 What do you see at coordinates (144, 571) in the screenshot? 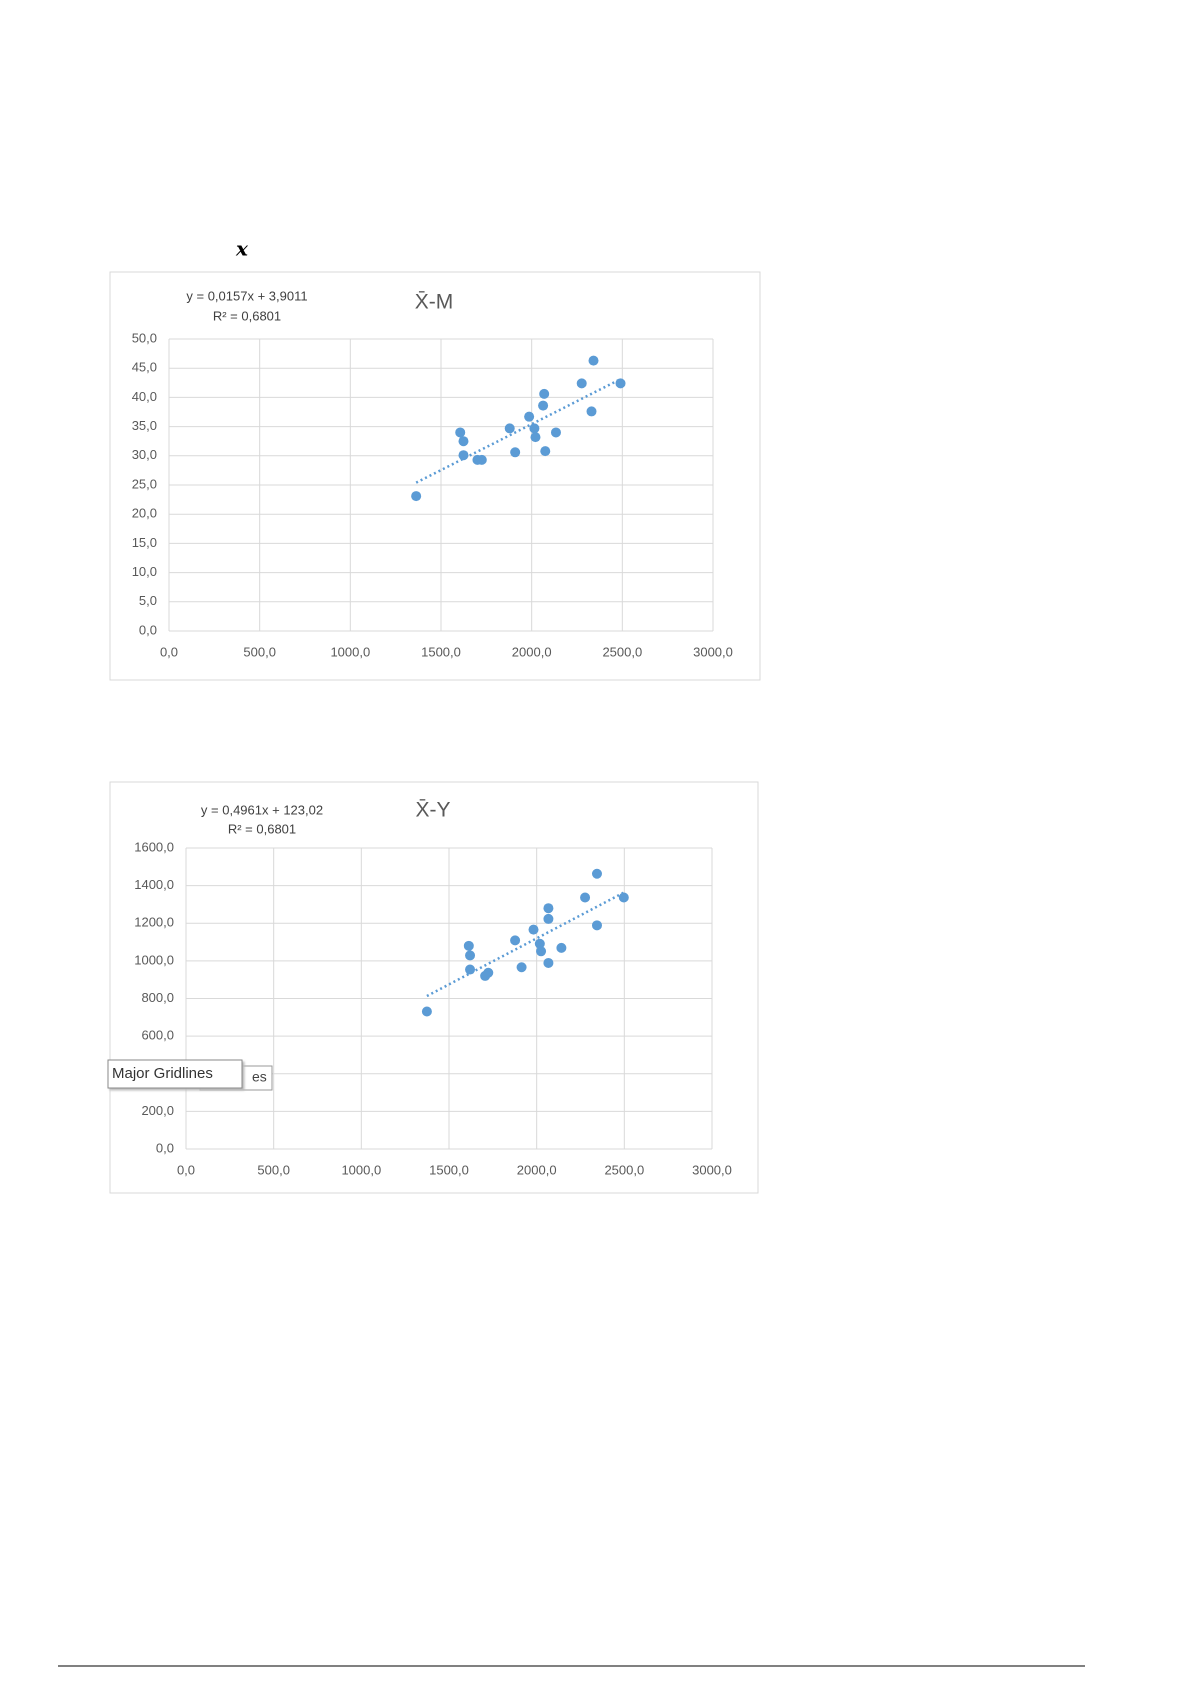
I see `y-tick-label: 10,0` at bounding box center [144, 571].